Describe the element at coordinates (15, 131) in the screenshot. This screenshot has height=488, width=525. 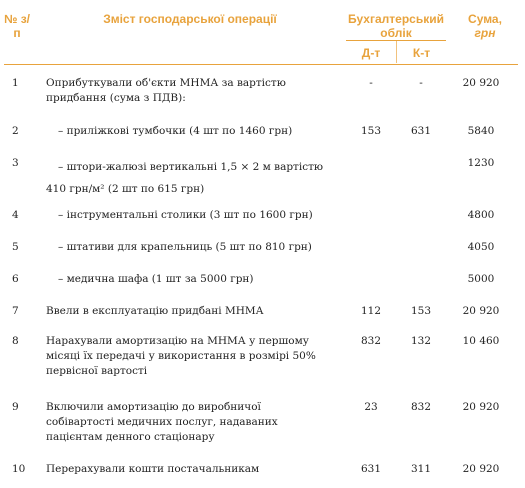
I see `row-number: 2` at that location.